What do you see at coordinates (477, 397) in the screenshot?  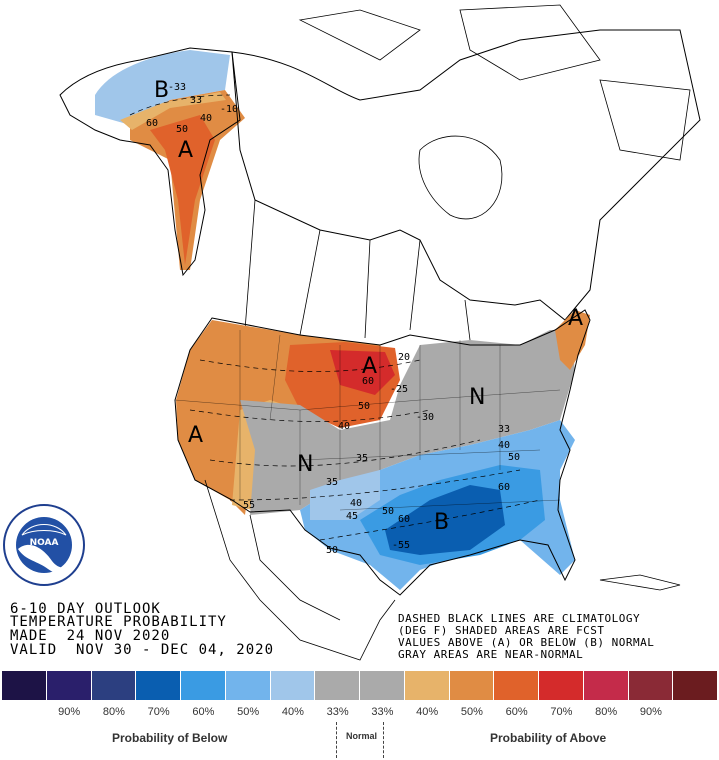 I see `normal-label-great-lakes: N` at bounding box center [477, 397].